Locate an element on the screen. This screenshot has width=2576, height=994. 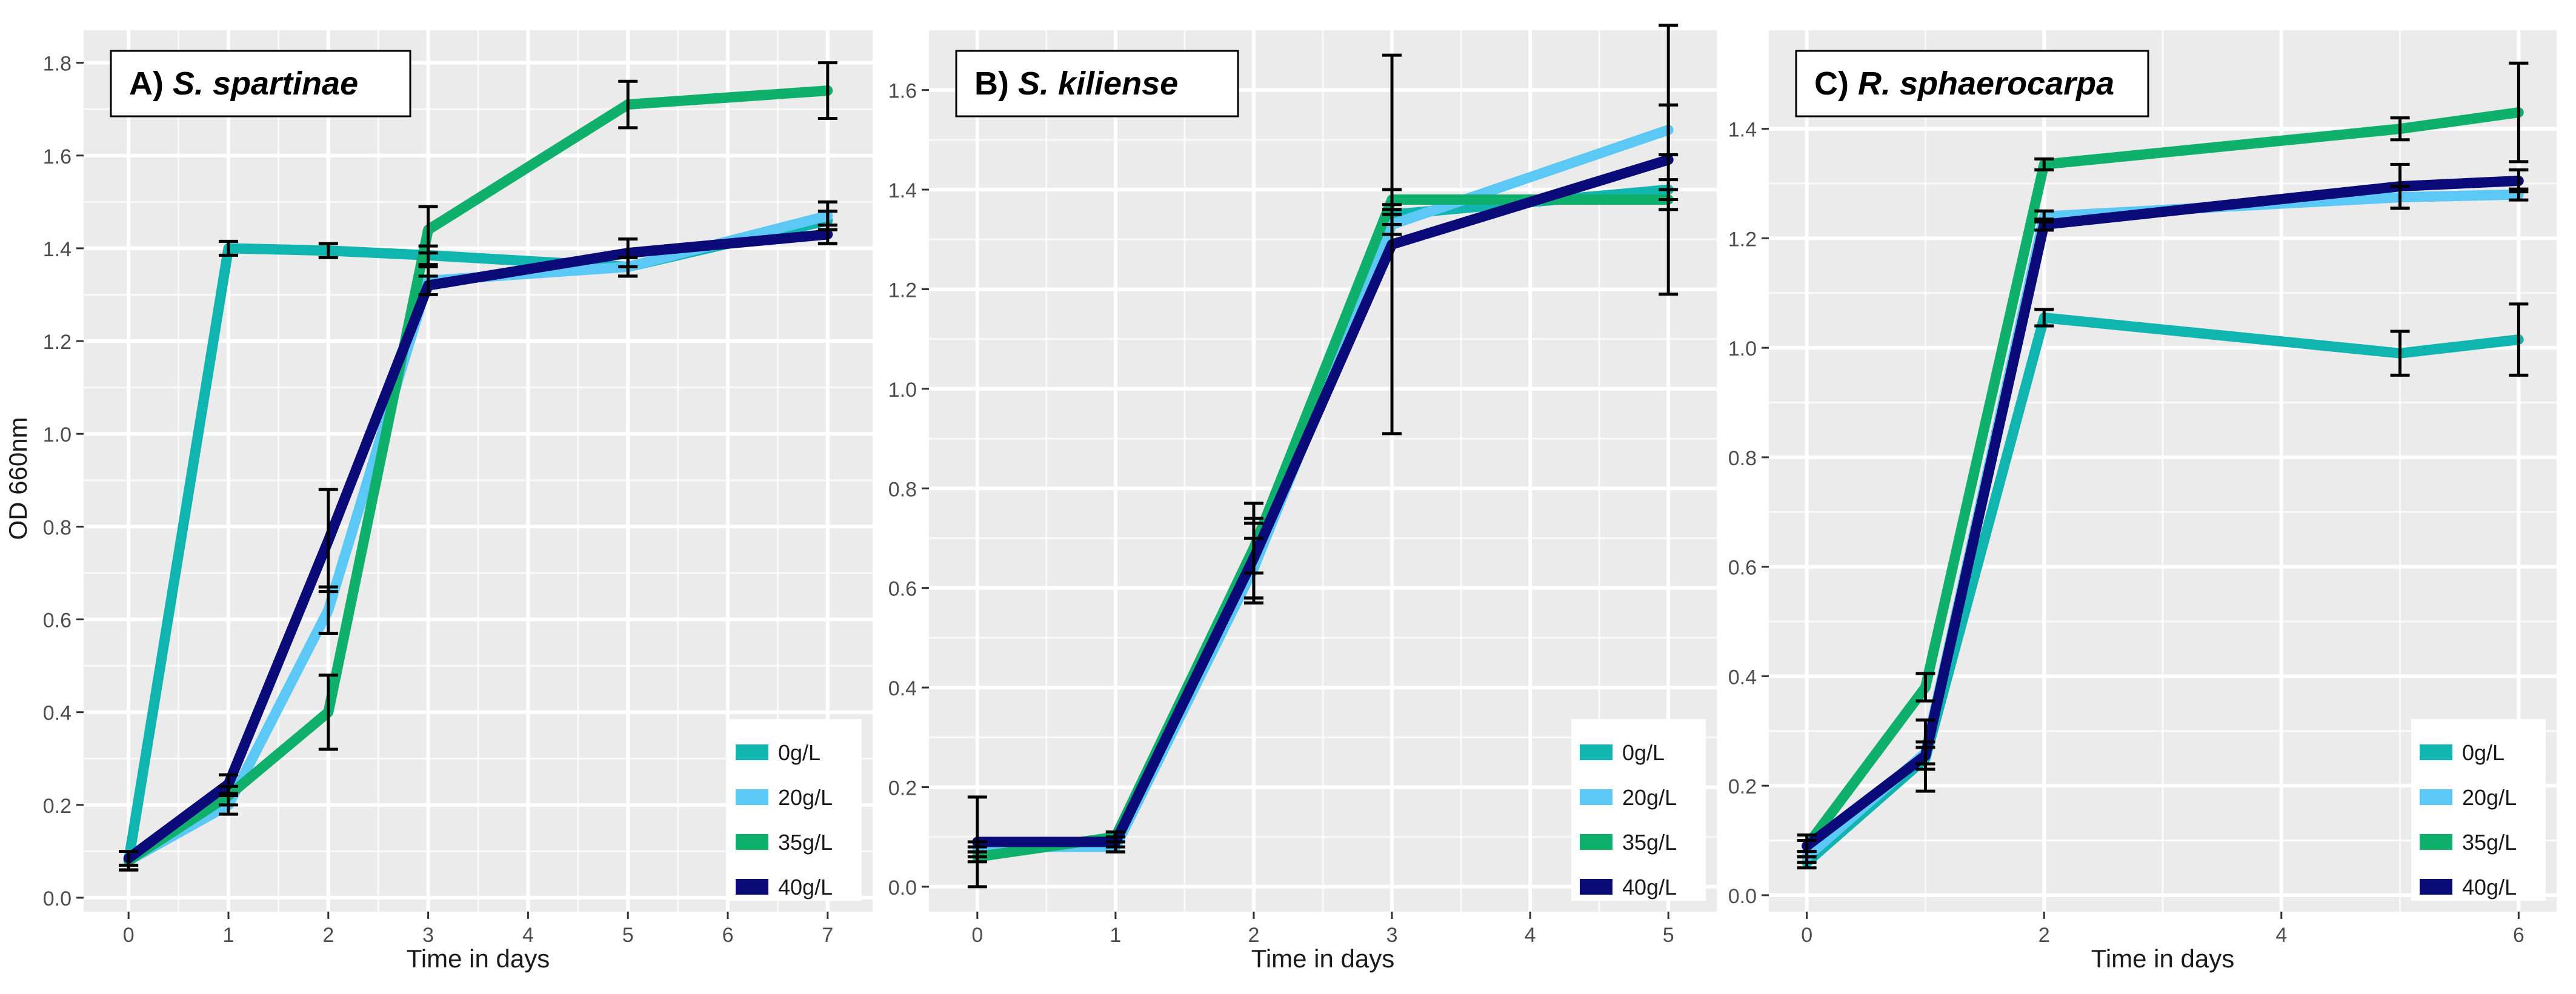
panel-title-text: A) S. spartinae is located at coordinates (243, 83).